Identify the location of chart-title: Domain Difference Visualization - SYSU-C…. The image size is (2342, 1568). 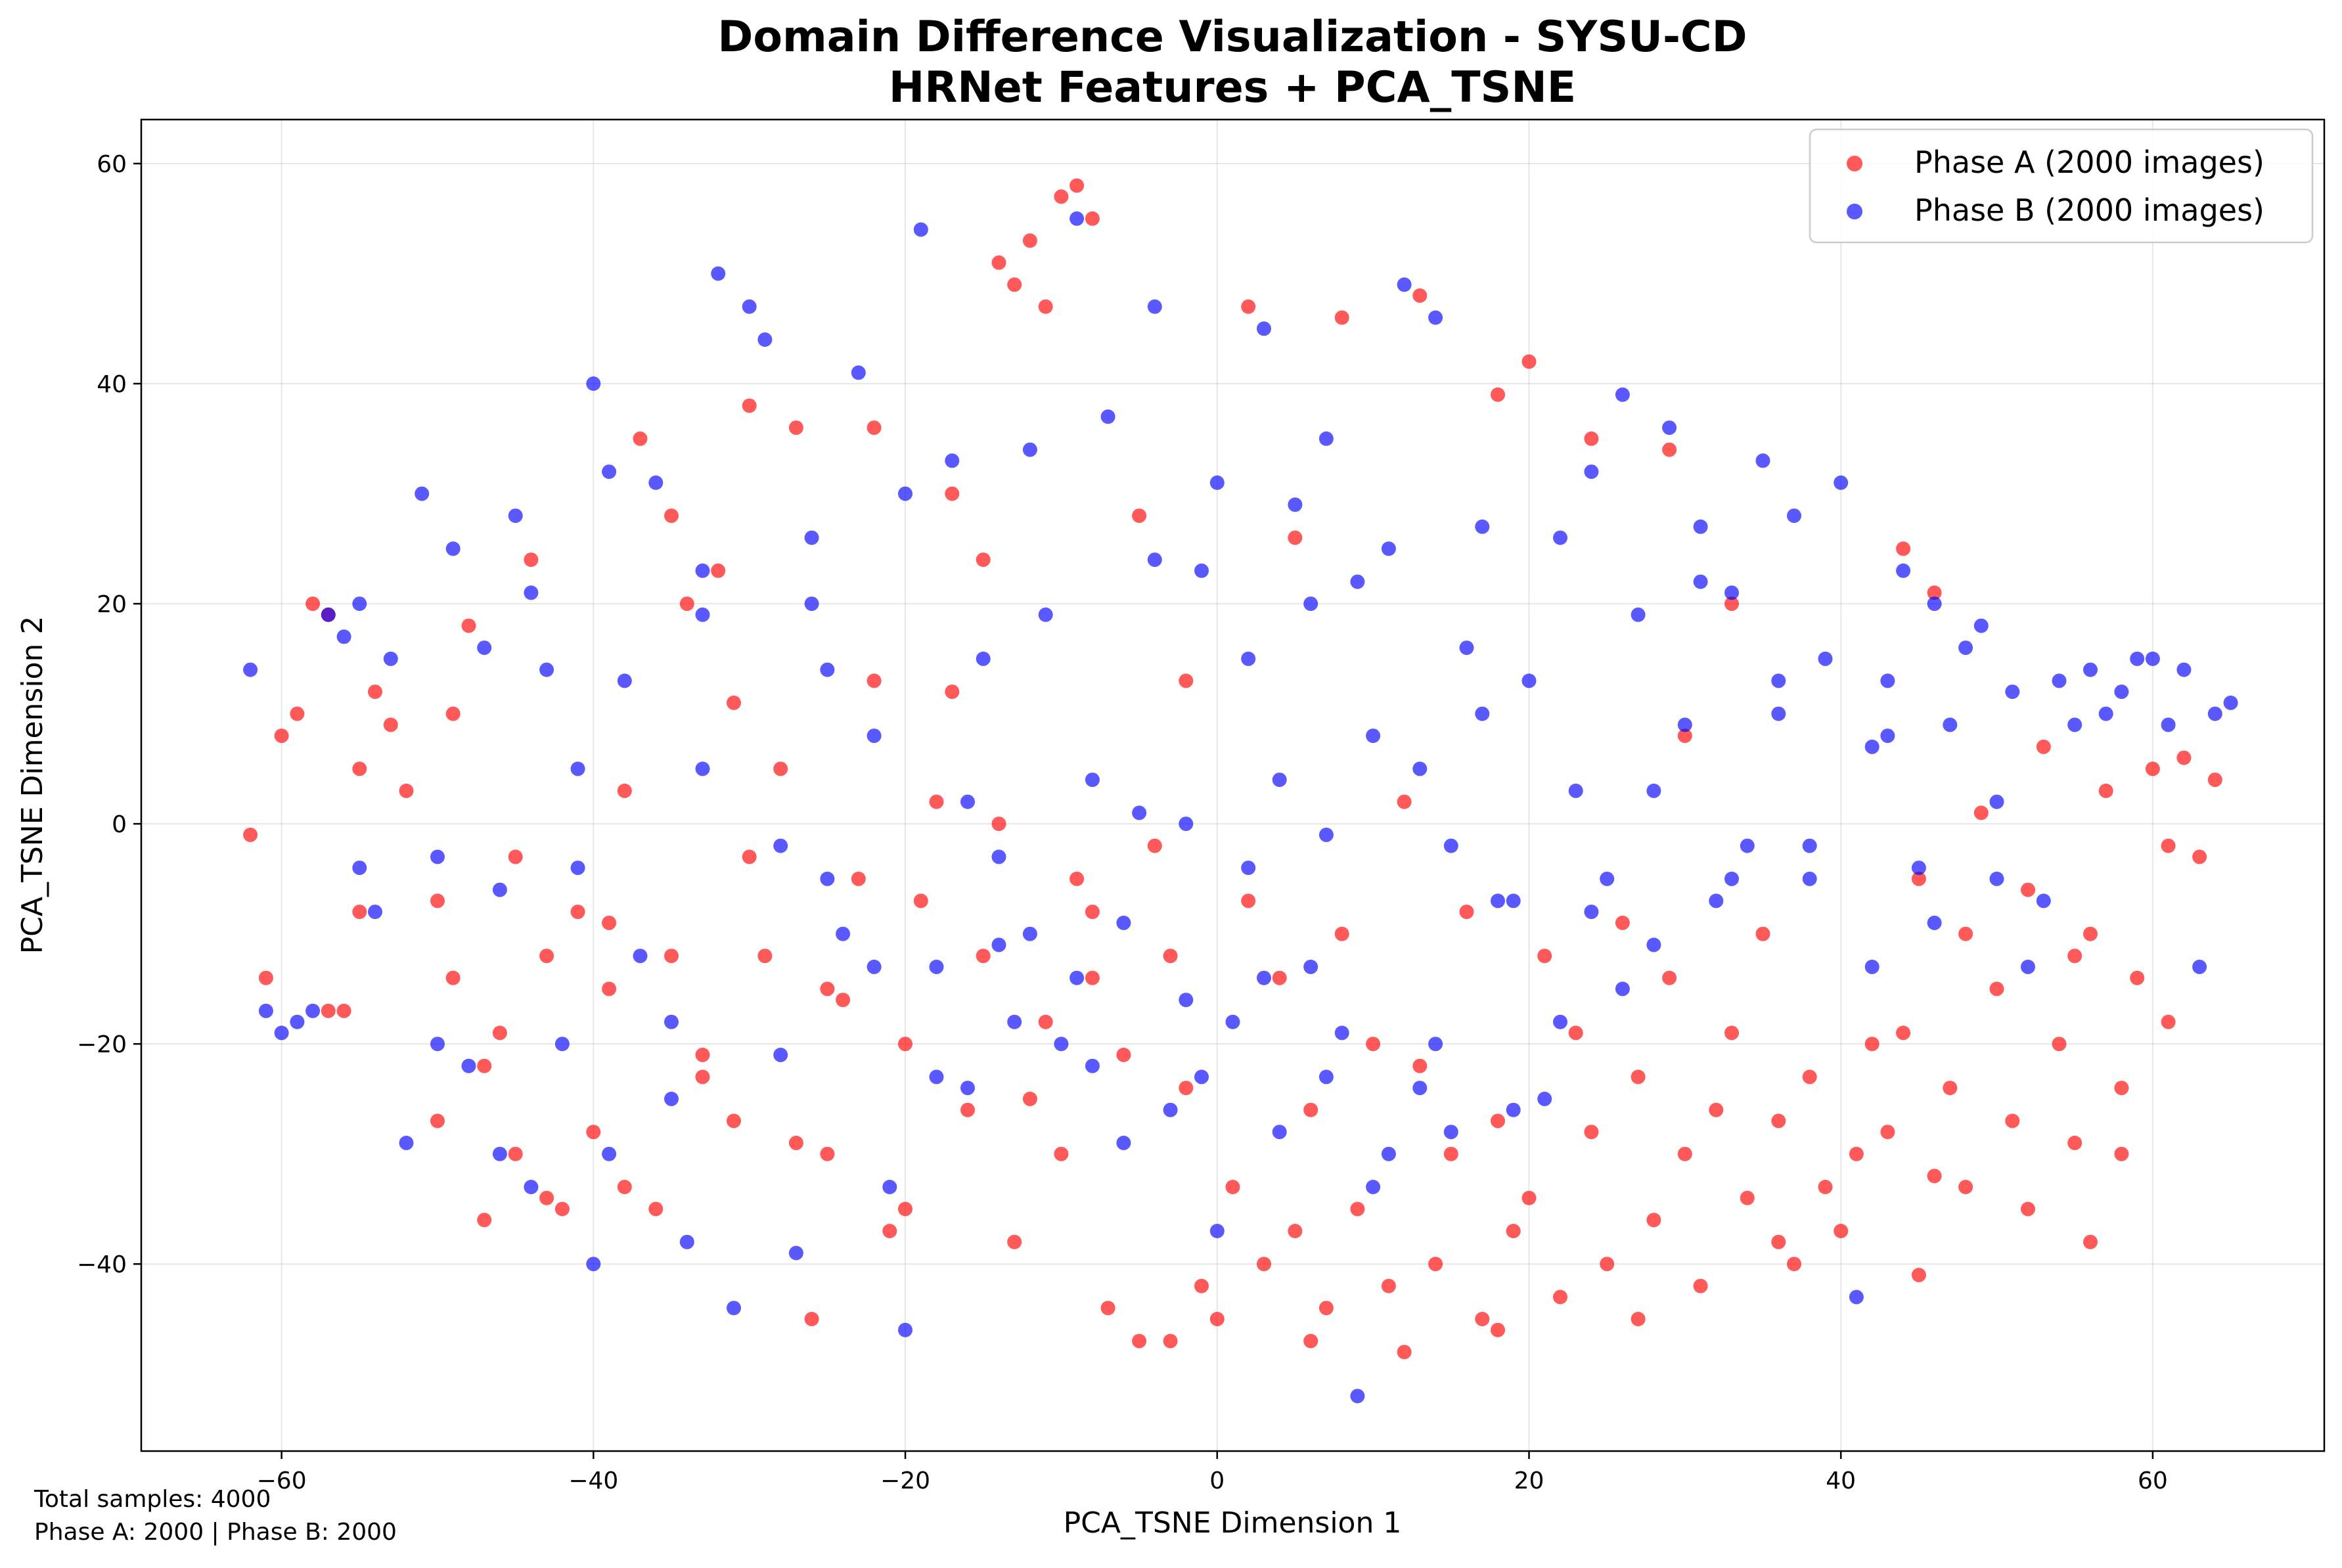
(1232, 37).